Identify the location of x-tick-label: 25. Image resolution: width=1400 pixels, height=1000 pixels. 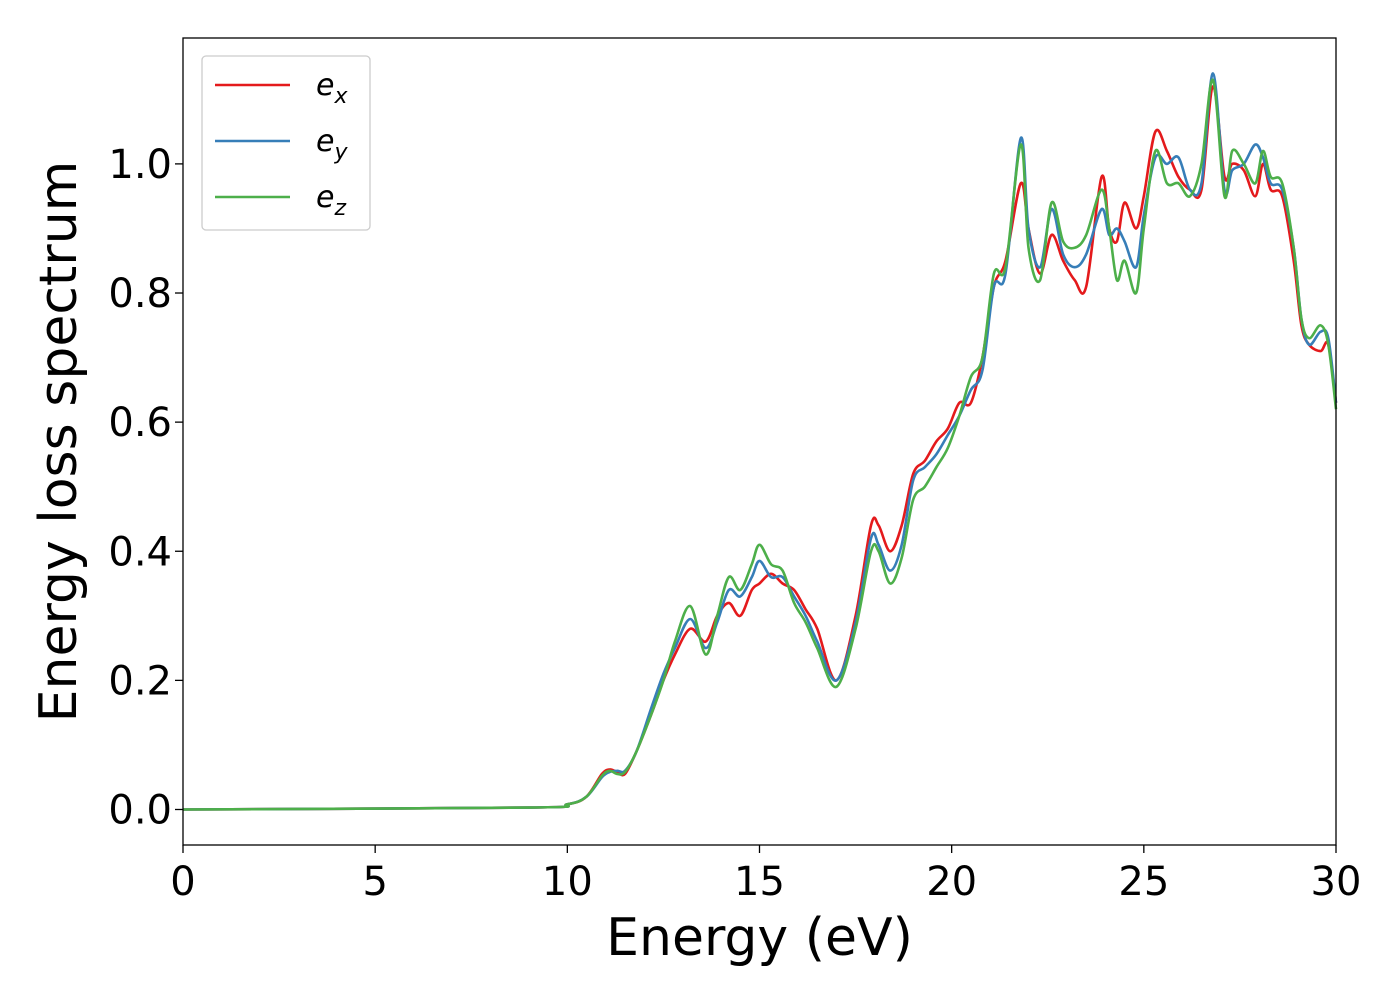
(1143, 882).